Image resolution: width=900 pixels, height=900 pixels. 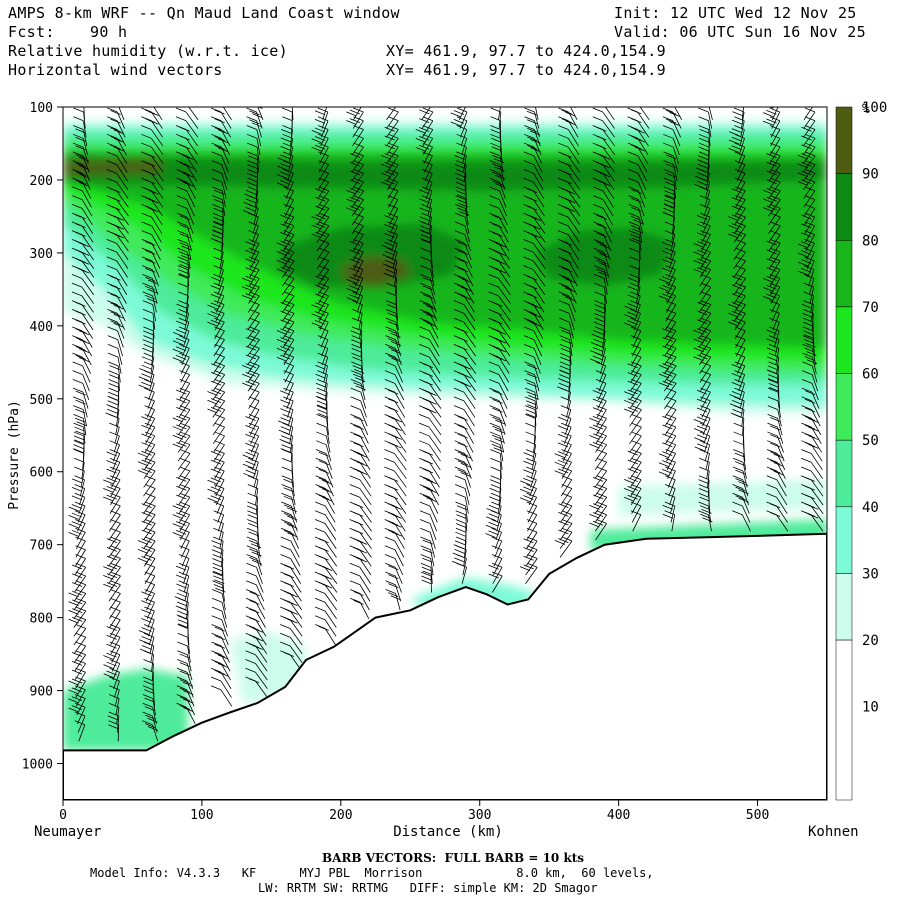 What do you see at coordinates (735, 13) in the screenshot?
I see `init-time: Init: 12 UTC Wed 12 Nov 25` at bounding box center [735, 13].